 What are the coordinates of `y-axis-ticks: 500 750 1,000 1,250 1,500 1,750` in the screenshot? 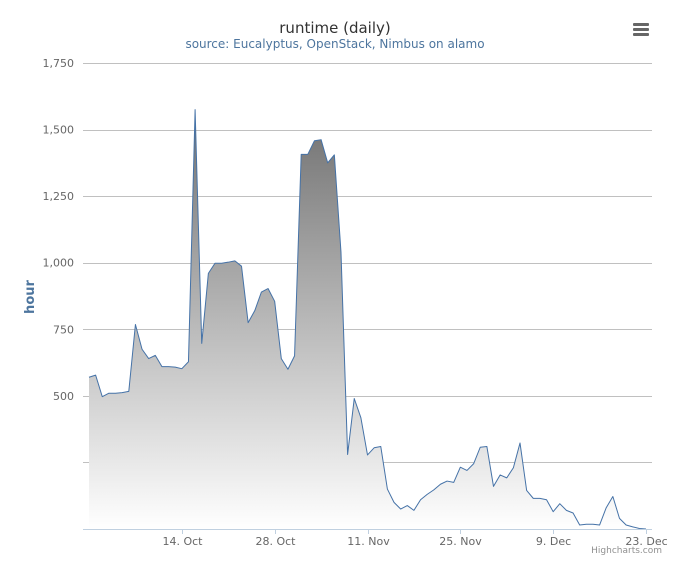 It's located at (59, 230).